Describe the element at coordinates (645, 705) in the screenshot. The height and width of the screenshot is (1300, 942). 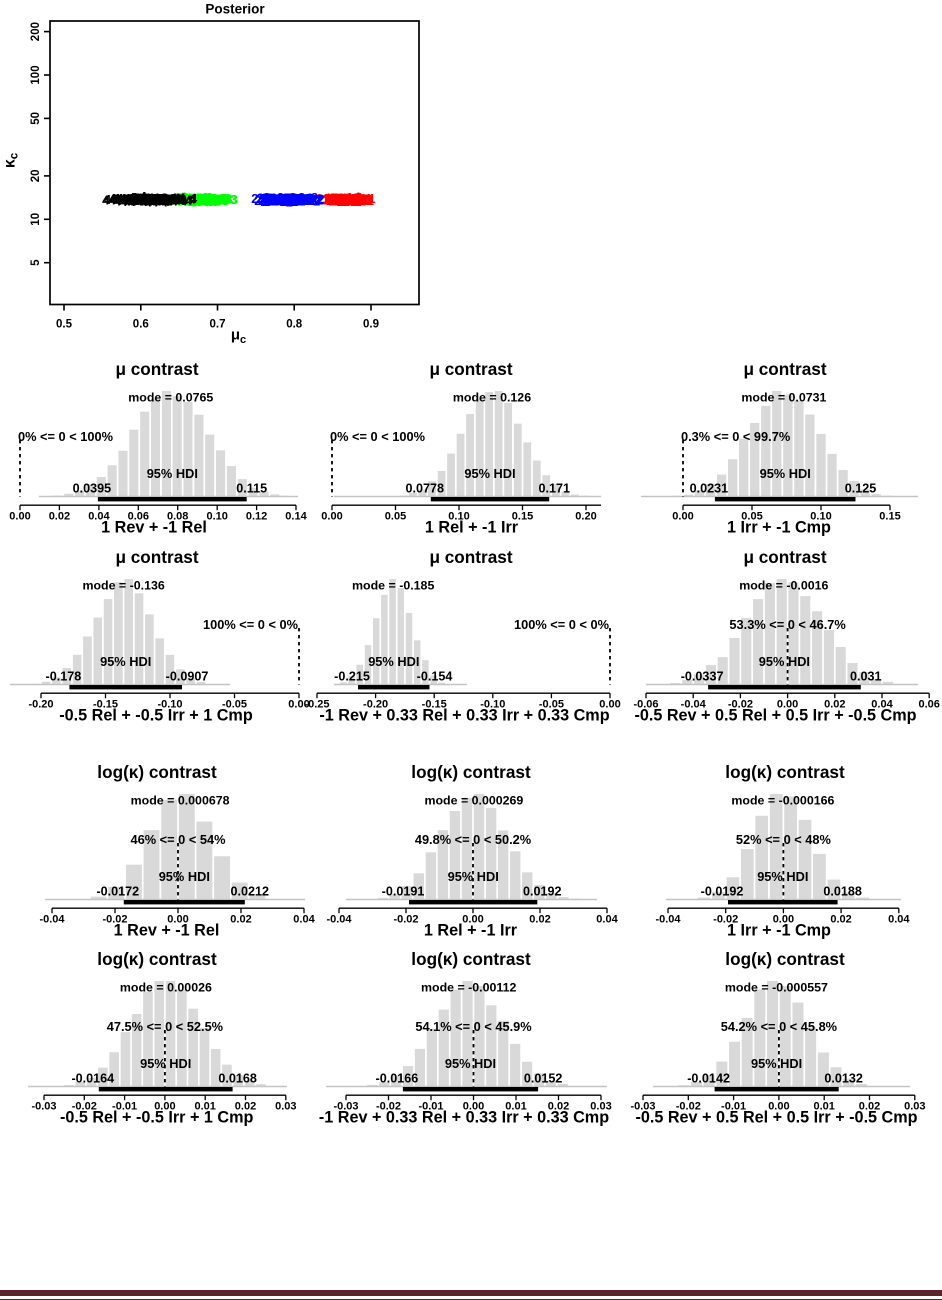
I see `svg-text: -0.06` at that location.